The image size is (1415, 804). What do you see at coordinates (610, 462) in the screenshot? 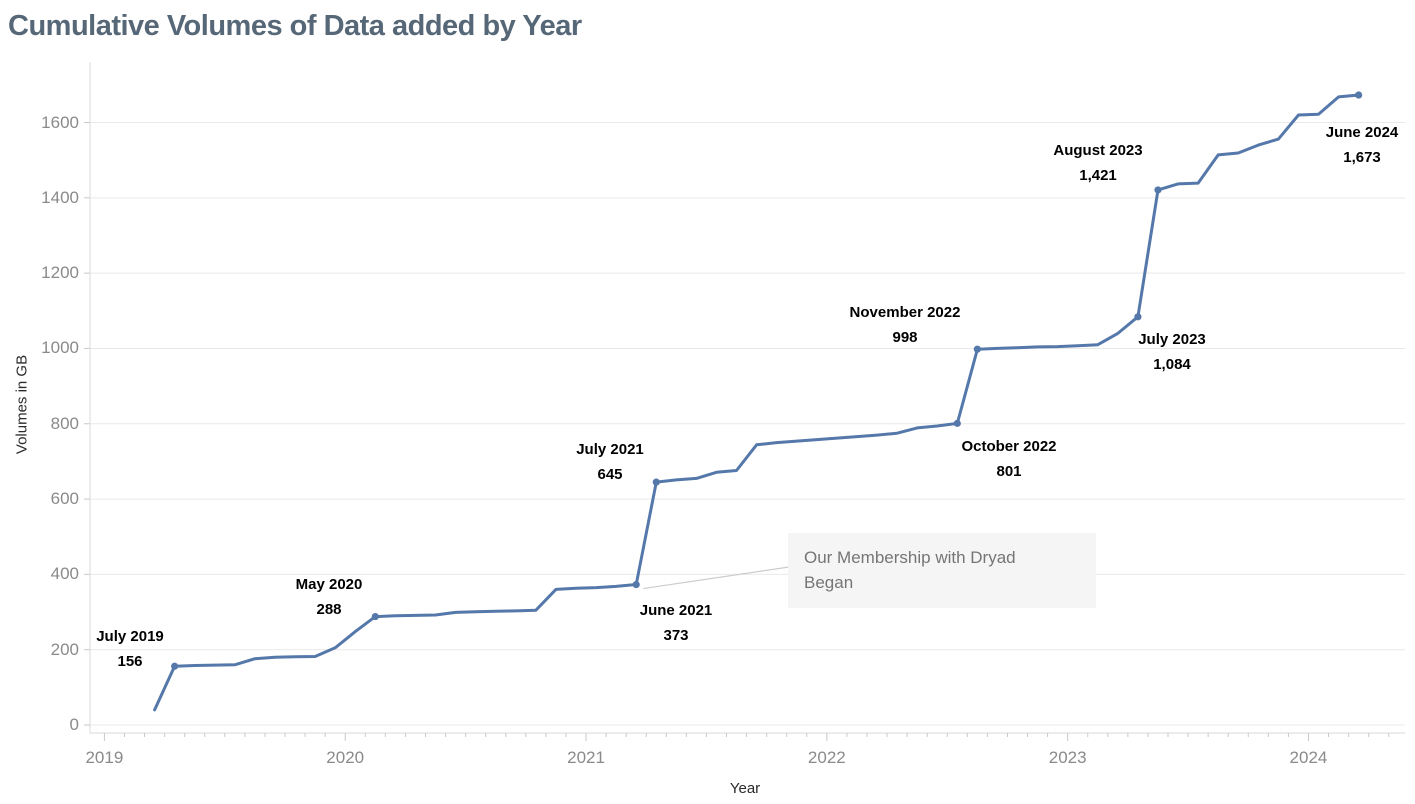
I see `mark-label-july-2021: July 2021 645` at bounding box center [610, 462].